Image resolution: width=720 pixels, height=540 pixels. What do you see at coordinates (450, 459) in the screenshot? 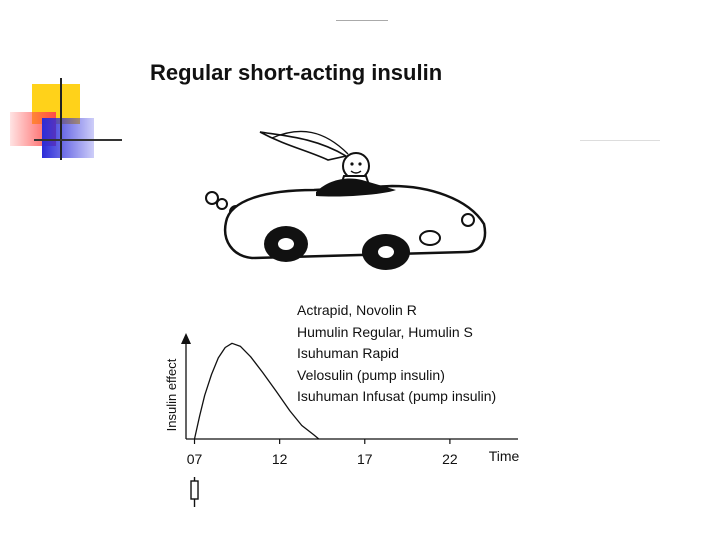
I see `x-tick-label: 22` at bounding box center [450, 459].